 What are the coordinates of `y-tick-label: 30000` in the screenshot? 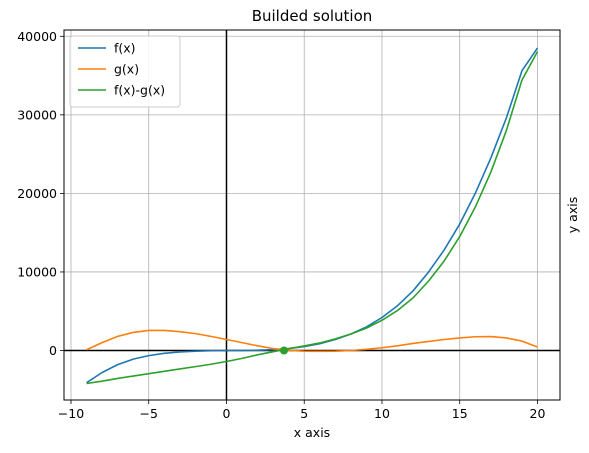 It's located at (37, 114).